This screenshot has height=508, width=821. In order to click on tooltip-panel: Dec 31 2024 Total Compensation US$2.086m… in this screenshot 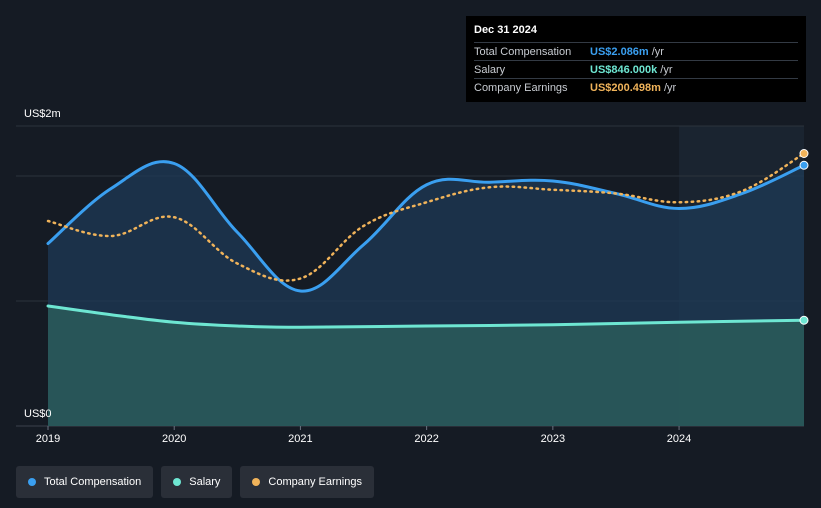, I will do `click(636, 59)`.